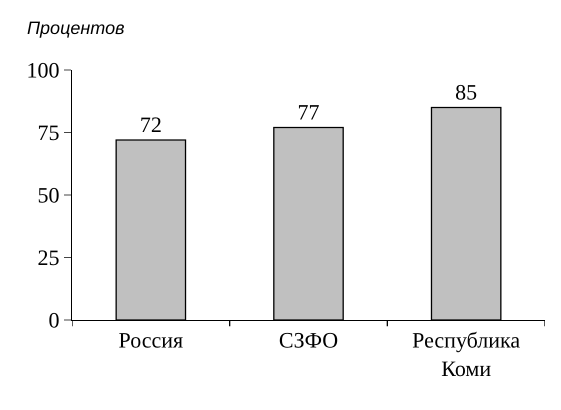  What do you see at coordinates (309, 112) in the screenshot?
I see `data-label: 77` at bounding box center [309, 112].